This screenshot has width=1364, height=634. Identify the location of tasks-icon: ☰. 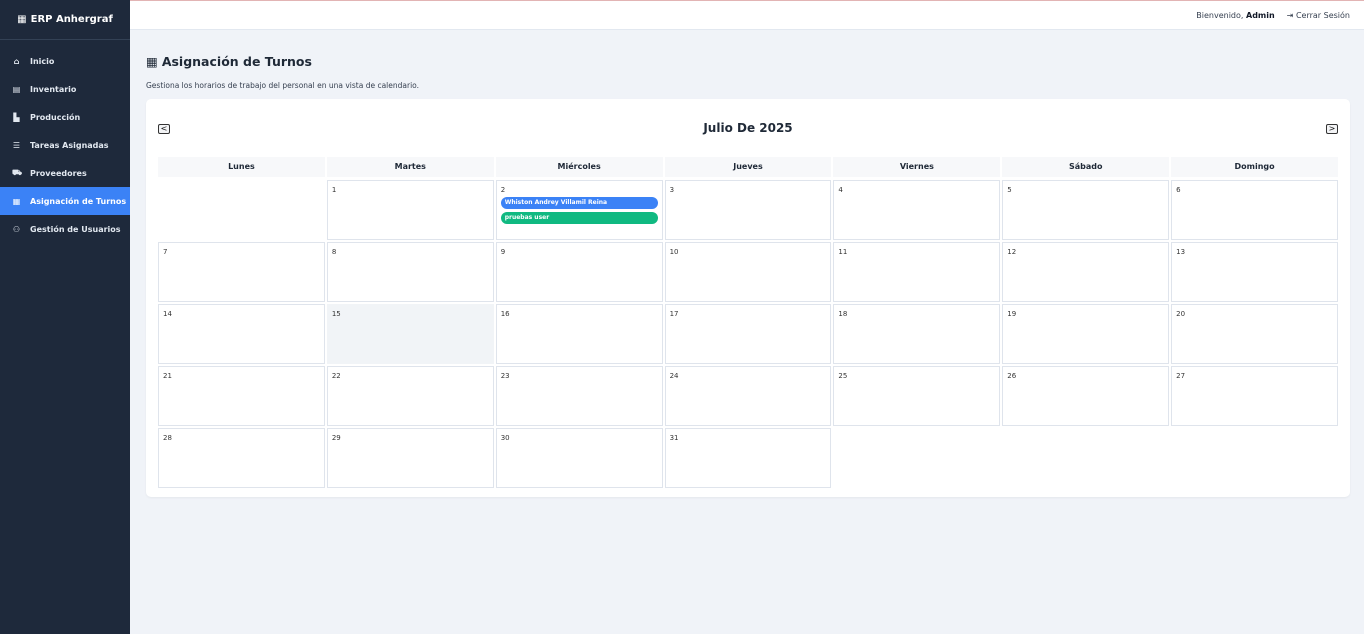
(16, 145).